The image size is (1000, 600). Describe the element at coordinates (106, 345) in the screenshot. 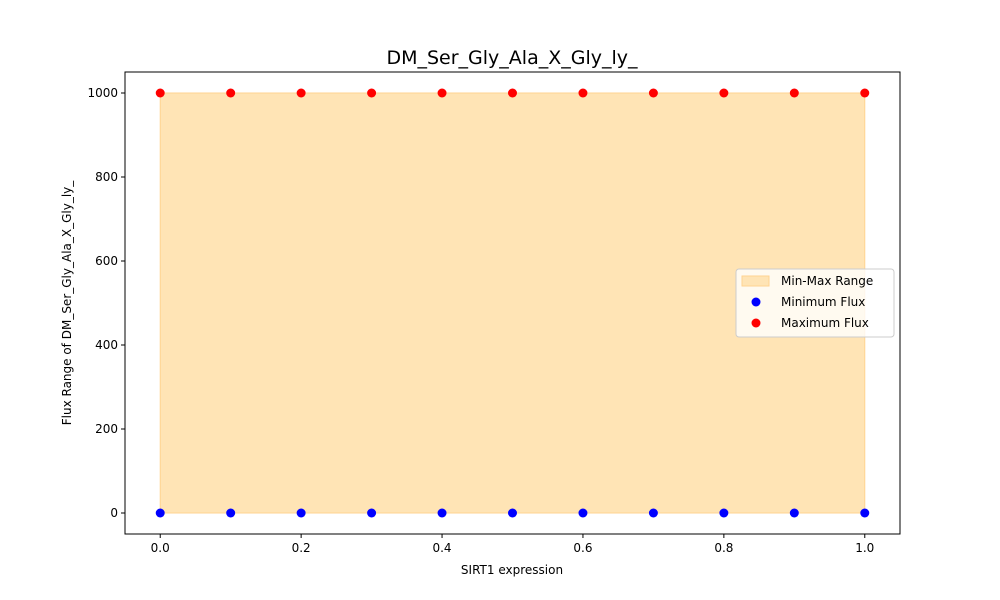

I see `y-tick-label: 400` at that location.